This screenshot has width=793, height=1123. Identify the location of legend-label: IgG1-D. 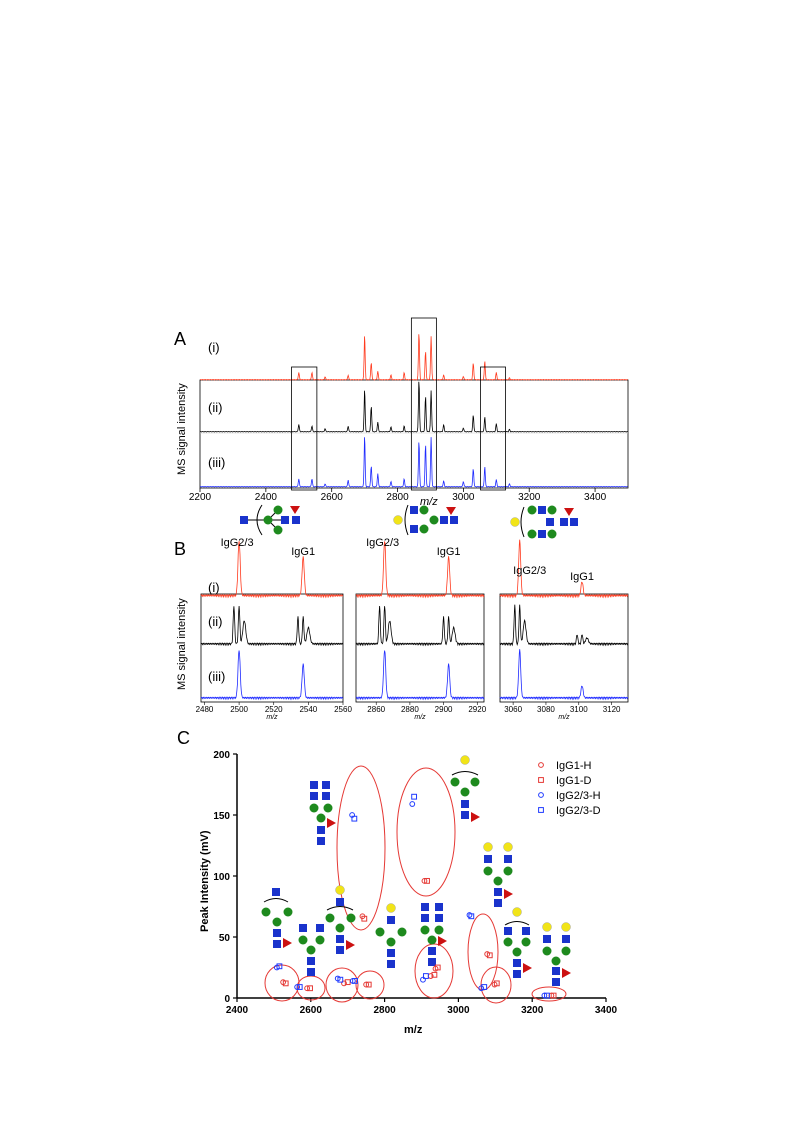
(574, 781).